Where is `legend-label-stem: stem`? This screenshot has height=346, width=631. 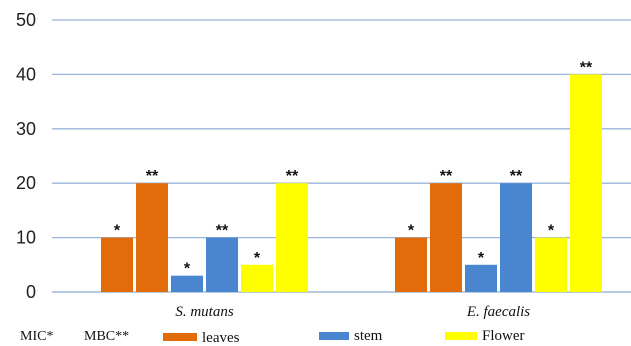
legend-label-stem: stem is located at coordinates (368, 336).